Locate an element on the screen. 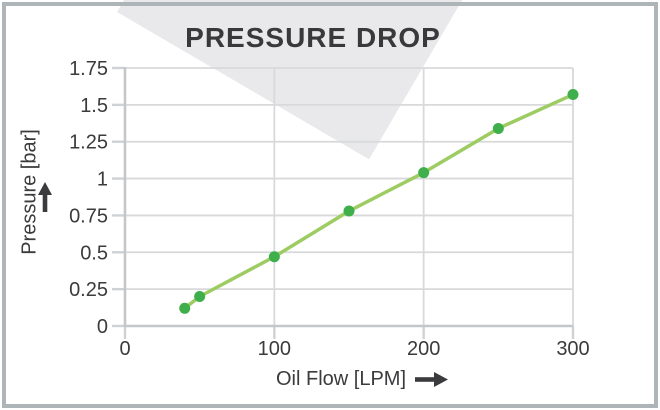 The width and height of the screenshot is (660, 410). x-tick-label: 0 is located at coordinates (124, 349).